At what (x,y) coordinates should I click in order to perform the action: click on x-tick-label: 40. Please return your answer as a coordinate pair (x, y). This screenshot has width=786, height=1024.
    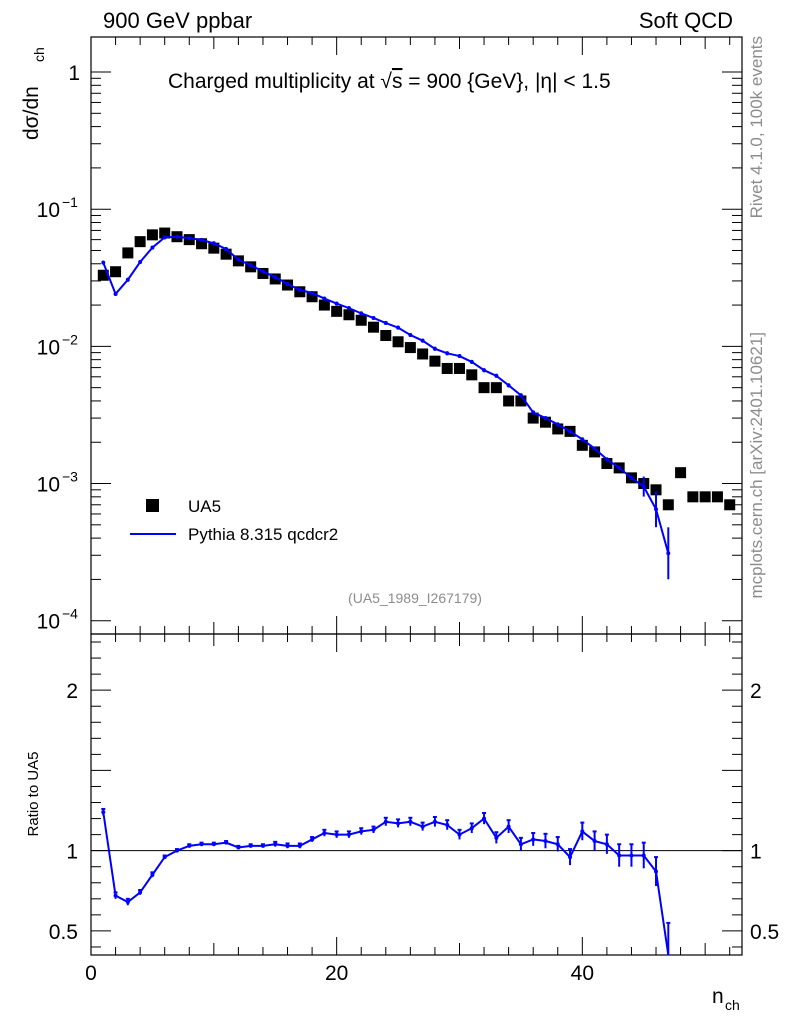
    Looking at the image, I should click on (582, 973).